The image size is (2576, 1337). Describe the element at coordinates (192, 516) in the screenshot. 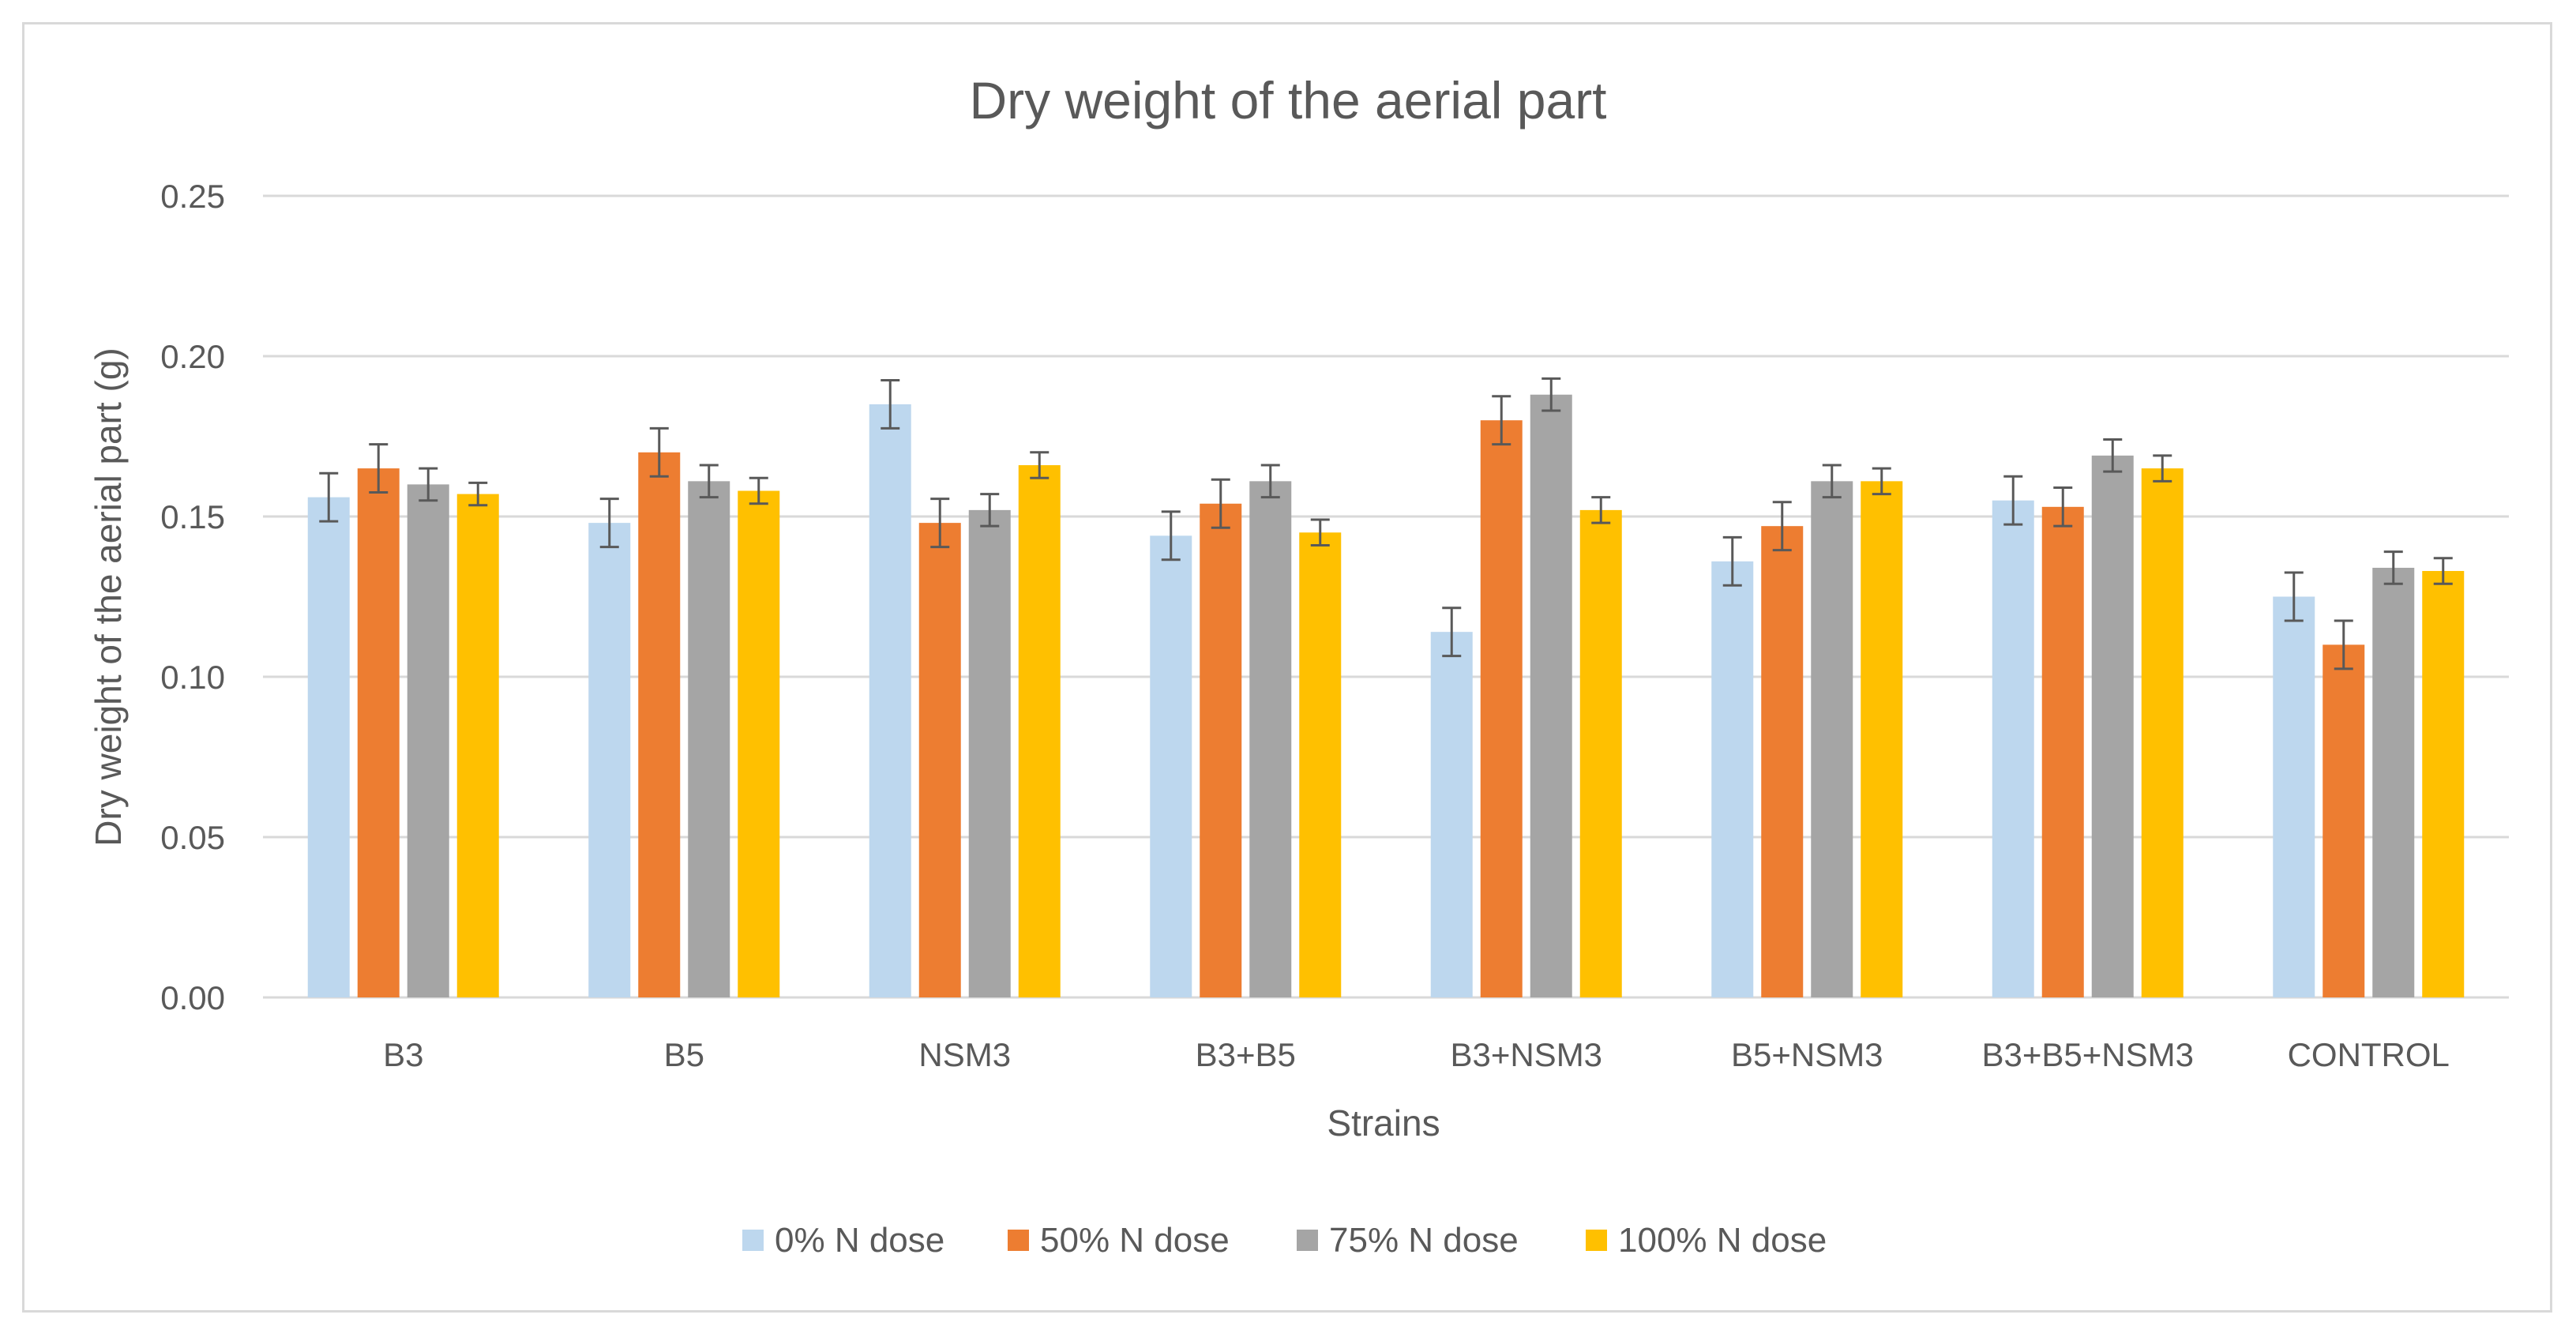

I see `y-tick-label: 0.15` at that location.